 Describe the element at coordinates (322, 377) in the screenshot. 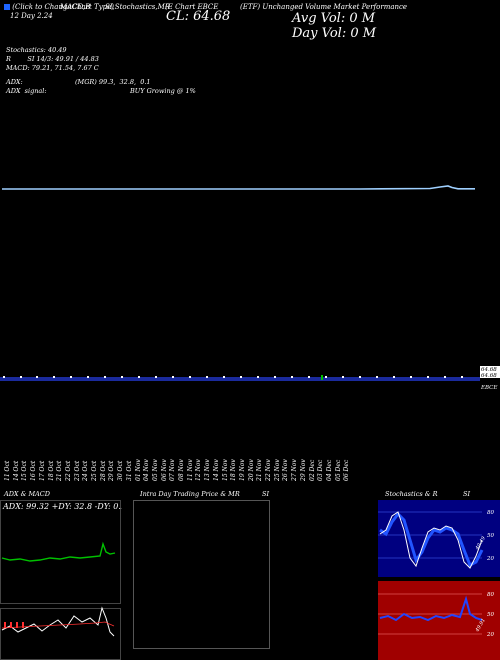

I see `volume-spike` at that location.